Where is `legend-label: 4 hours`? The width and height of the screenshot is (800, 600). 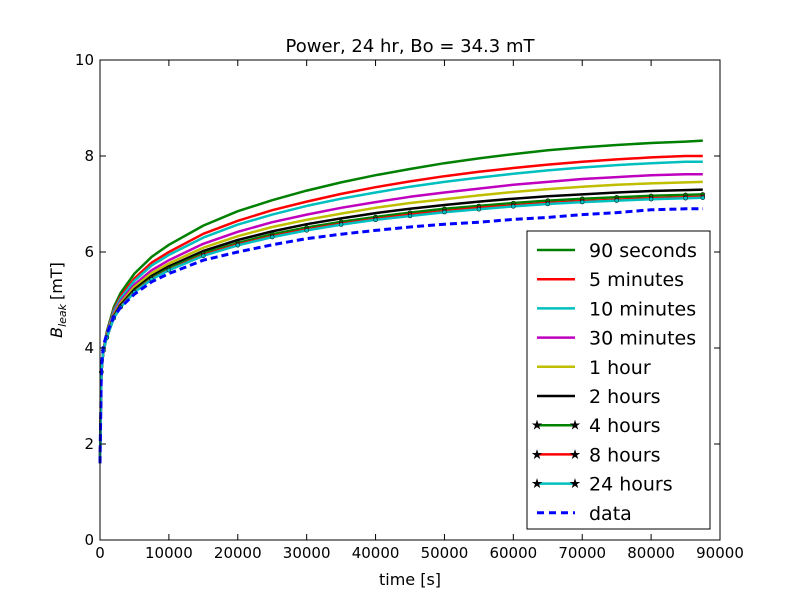 legend-label: 4 hours is located at coordinates (625, 426).